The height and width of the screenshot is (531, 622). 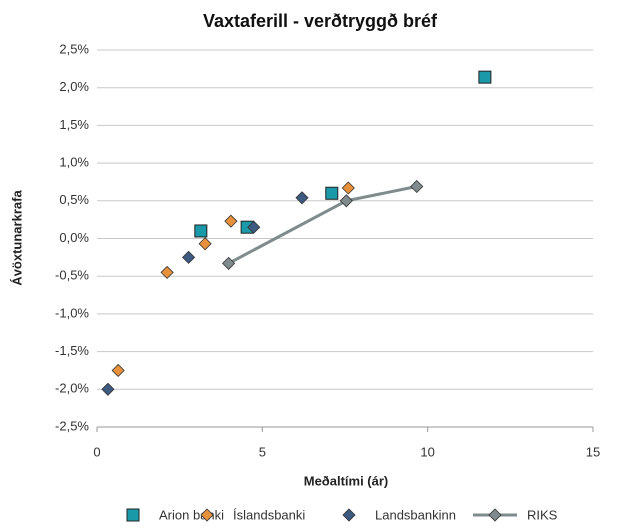 What do you see at coordinates (74, 124) in the screenshot?
I see `y-tick-label: 1,5%` at bounding box center [74, 124].